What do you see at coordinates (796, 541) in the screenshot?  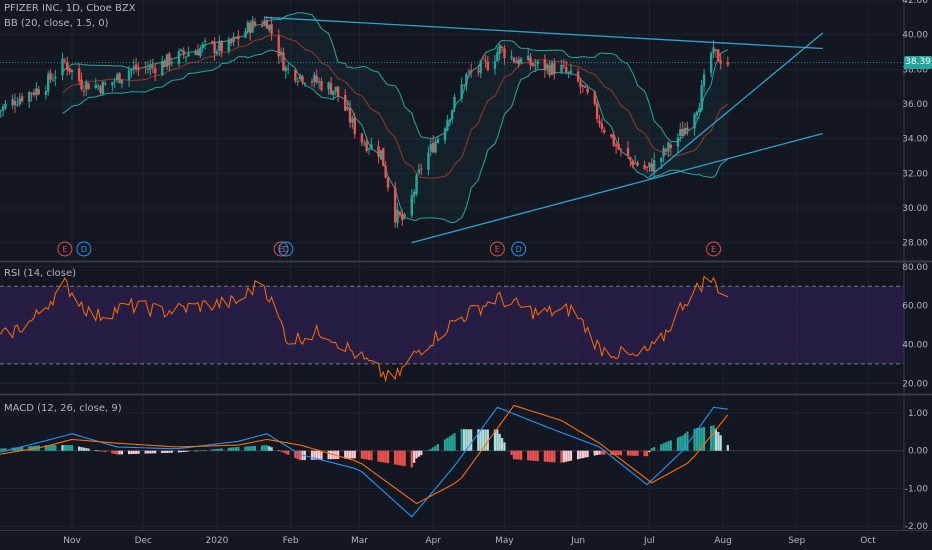 I see `x-tick-label: Sep` at bounding box center [796, 541].